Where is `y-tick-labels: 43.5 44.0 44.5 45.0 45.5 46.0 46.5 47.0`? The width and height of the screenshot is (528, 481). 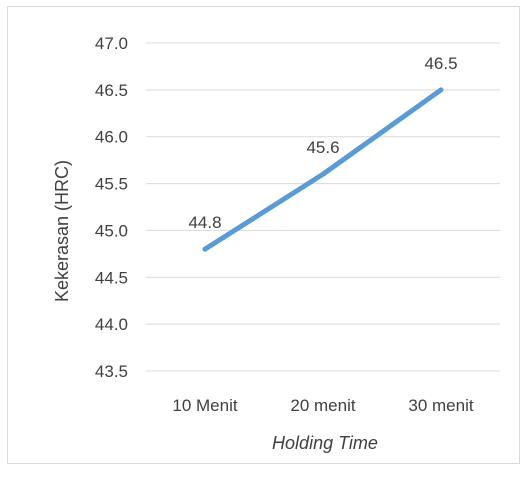 y-tick-labels: 43.5 44.0 44.5 45.0 45.5 46.0 46.5 47.0 is located at coordinates (111, 207).